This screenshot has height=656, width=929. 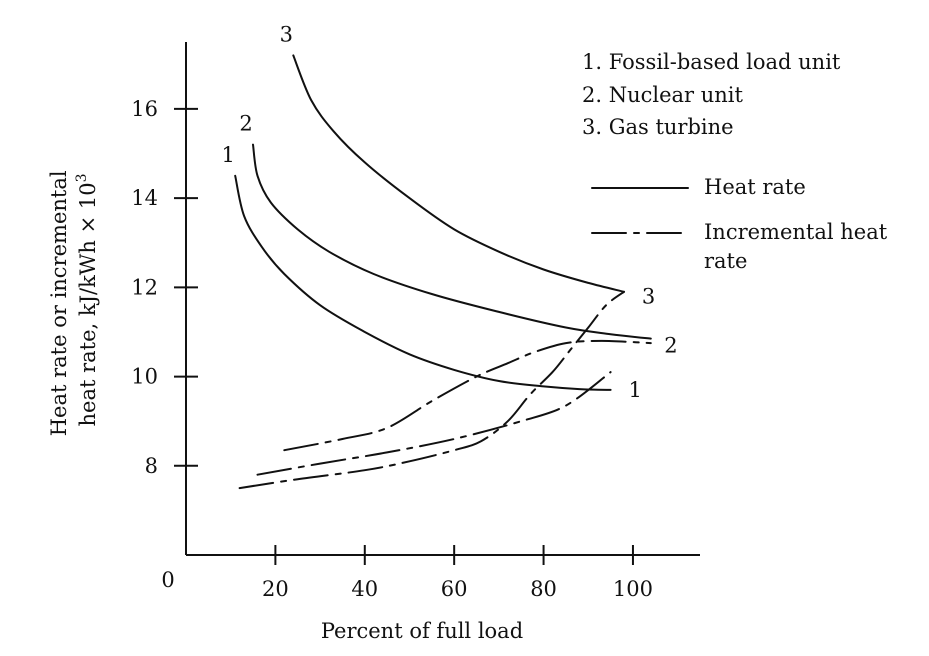 What do you see at coordinates (82, 177) in the screenshot?
I see `y-axis-title-superscript: 3` at bounding box center [82, 177].